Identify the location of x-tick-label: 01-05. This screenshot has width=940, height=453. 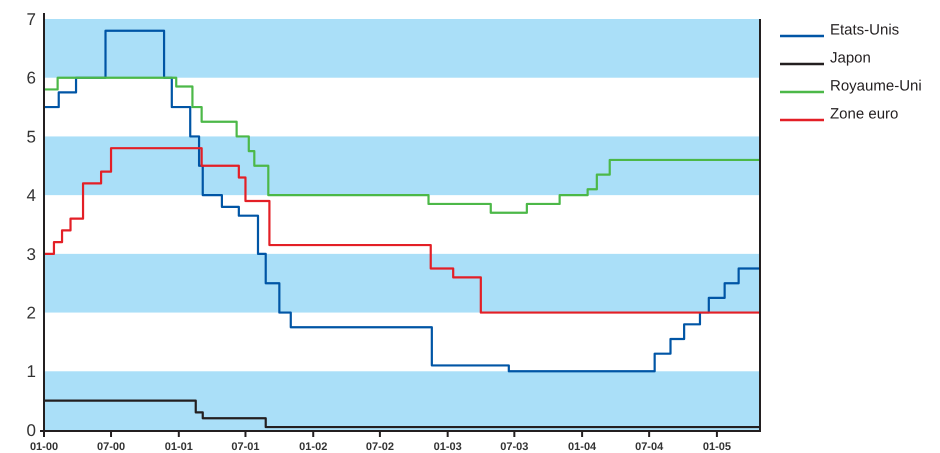
(716, 447).